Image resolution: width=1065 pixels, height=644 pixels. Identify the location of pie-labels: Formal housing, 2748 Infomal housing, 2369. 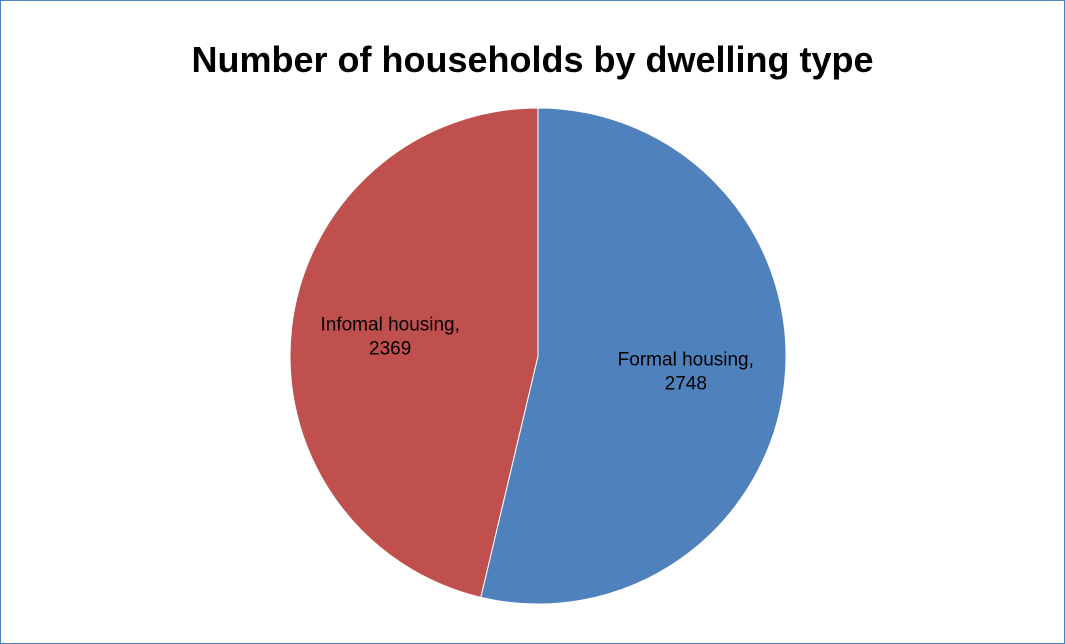
(536, 355).